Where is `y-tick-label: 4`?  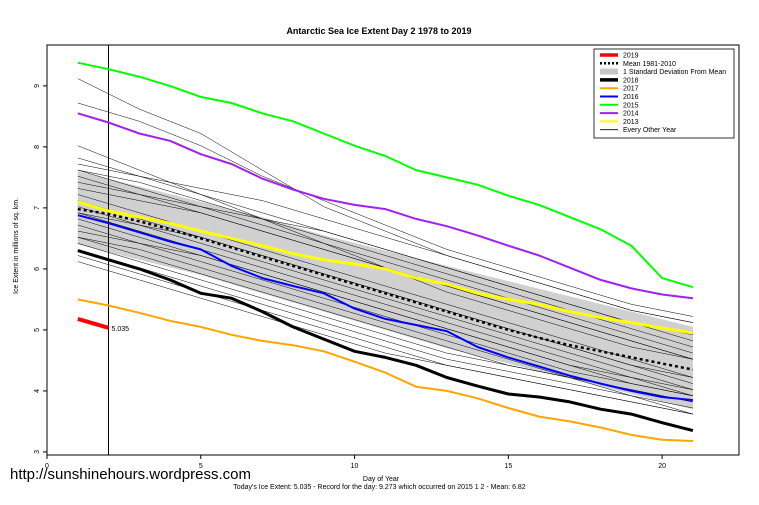
y-tick-label: 4 is located at coordinates (37, 391).